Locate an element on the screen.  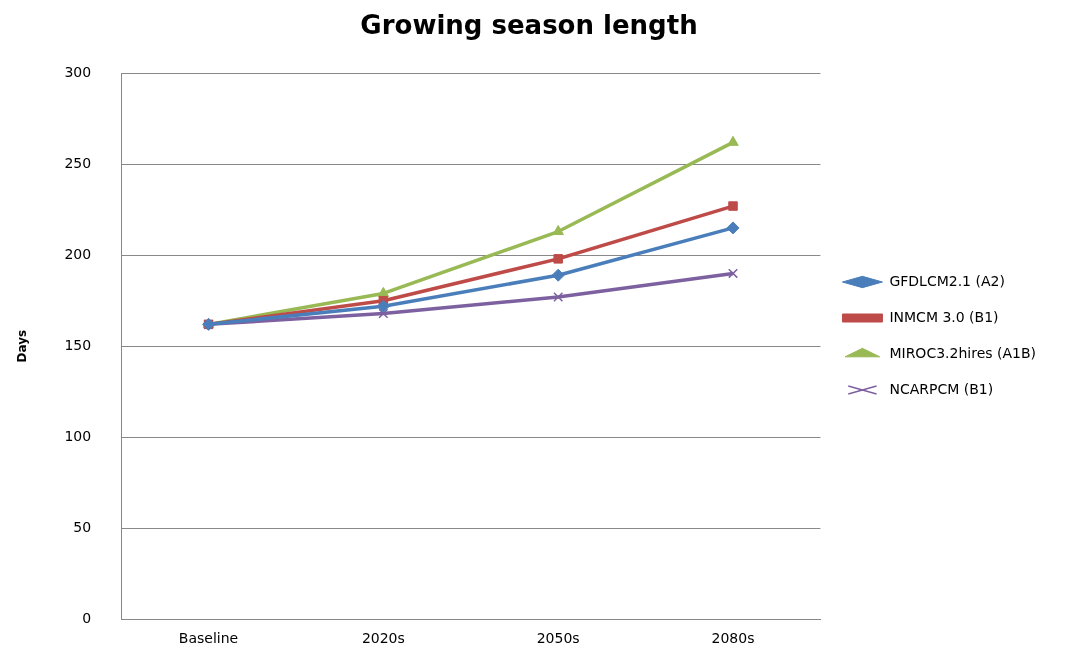
legend-label: MIROC3.2hires (A1B) is located at coordinates (962, 352).